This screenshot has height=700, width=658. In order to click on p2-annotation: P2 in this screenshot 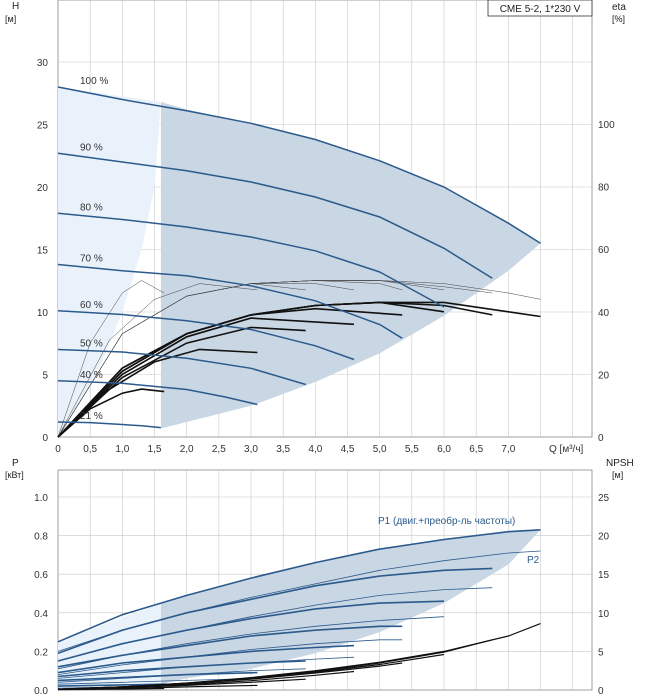, I will do `click(533, 560)`.